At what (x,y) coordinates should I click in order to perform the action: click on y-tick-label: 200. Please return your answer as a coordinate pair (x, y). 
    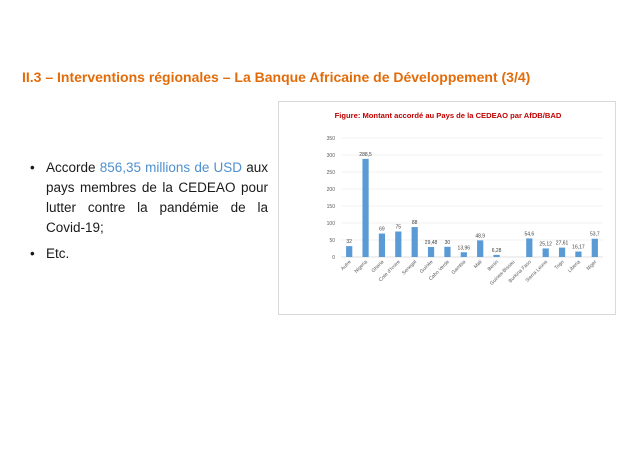
    Looking at the image, I should click on (331, 190).